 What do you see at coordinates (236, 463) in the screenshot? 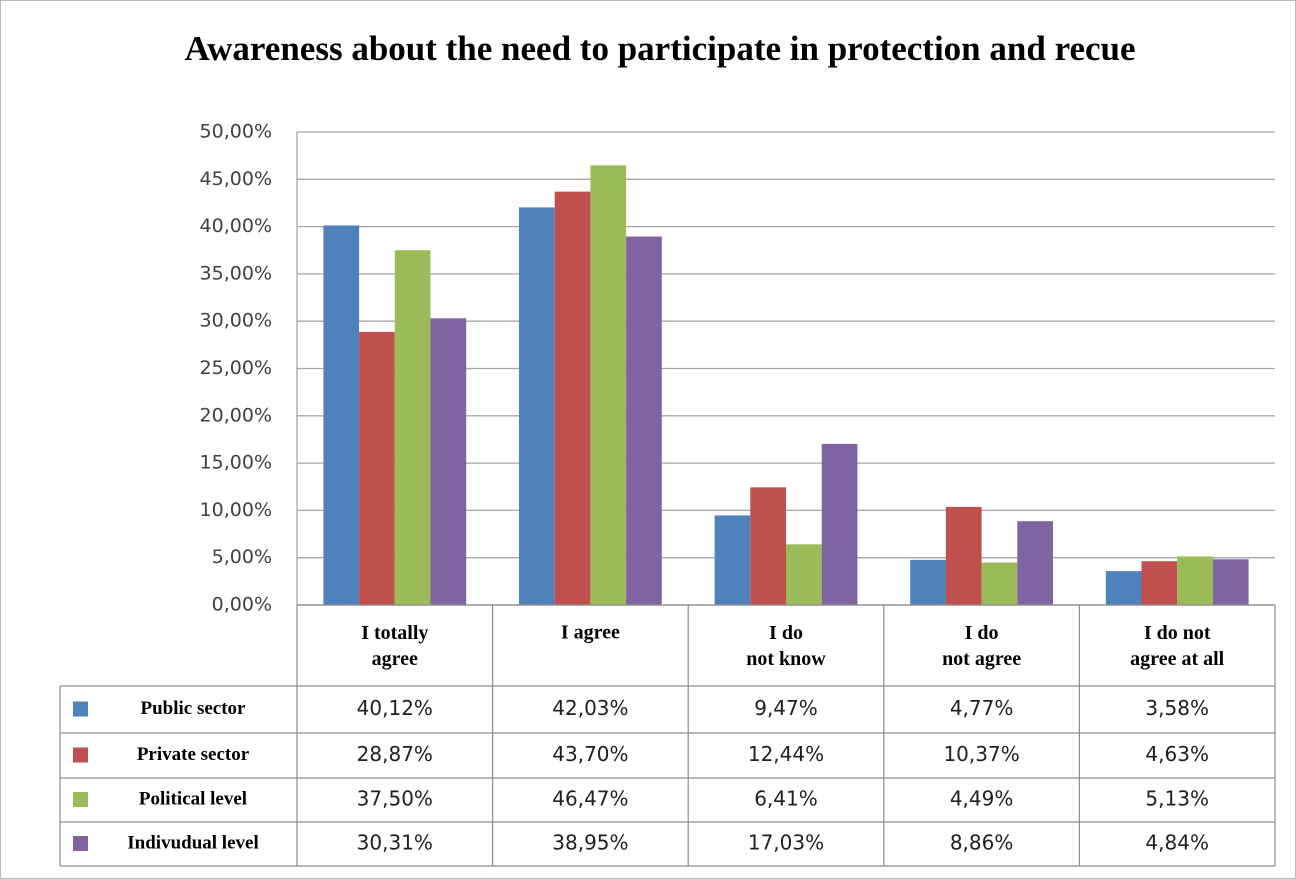
I see `y-tick-label: 15,00%` at bounding box center [236, 463].